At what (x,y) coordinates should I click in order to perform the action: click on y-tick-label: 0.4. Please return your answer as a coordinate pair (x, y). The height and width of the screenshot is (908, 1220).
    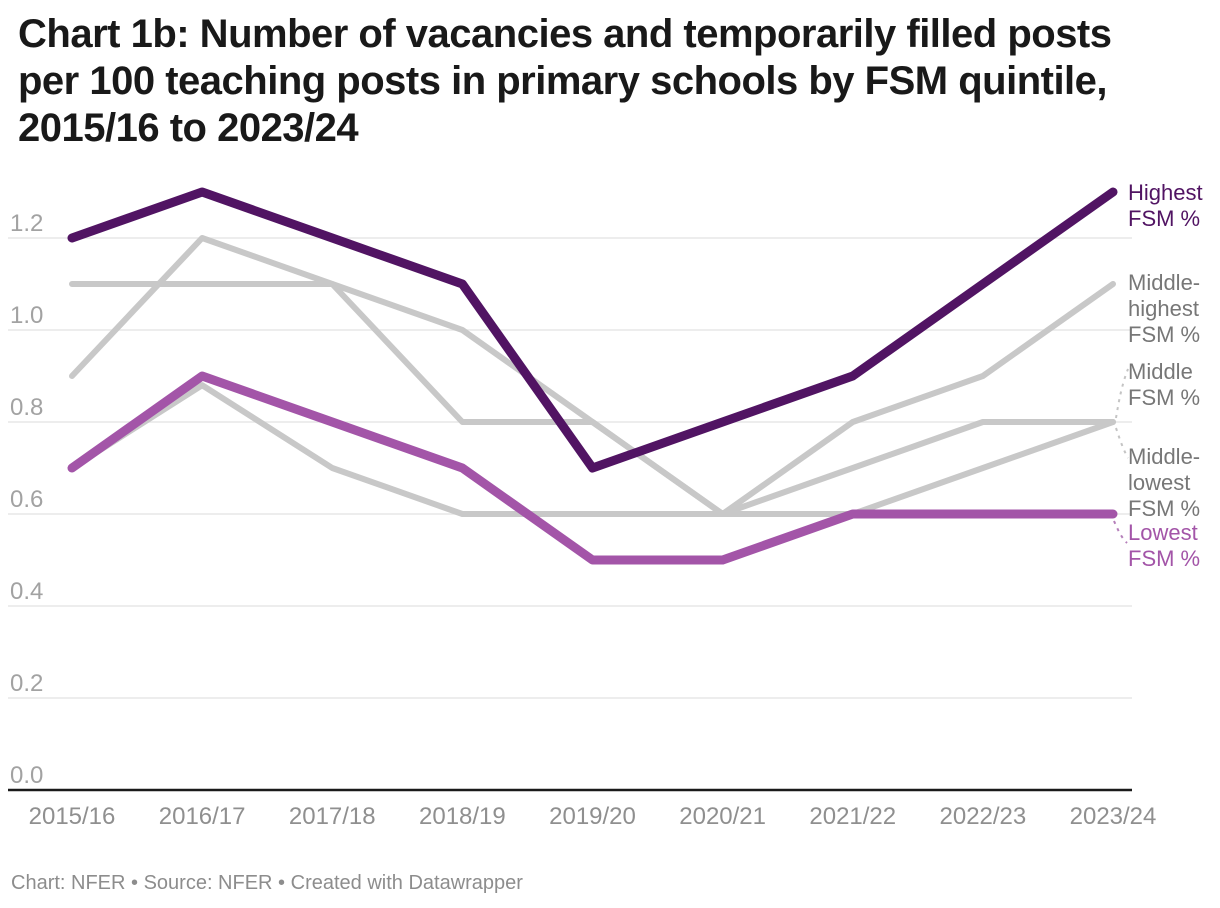
    Looking at the image, I should click on (27, 591).